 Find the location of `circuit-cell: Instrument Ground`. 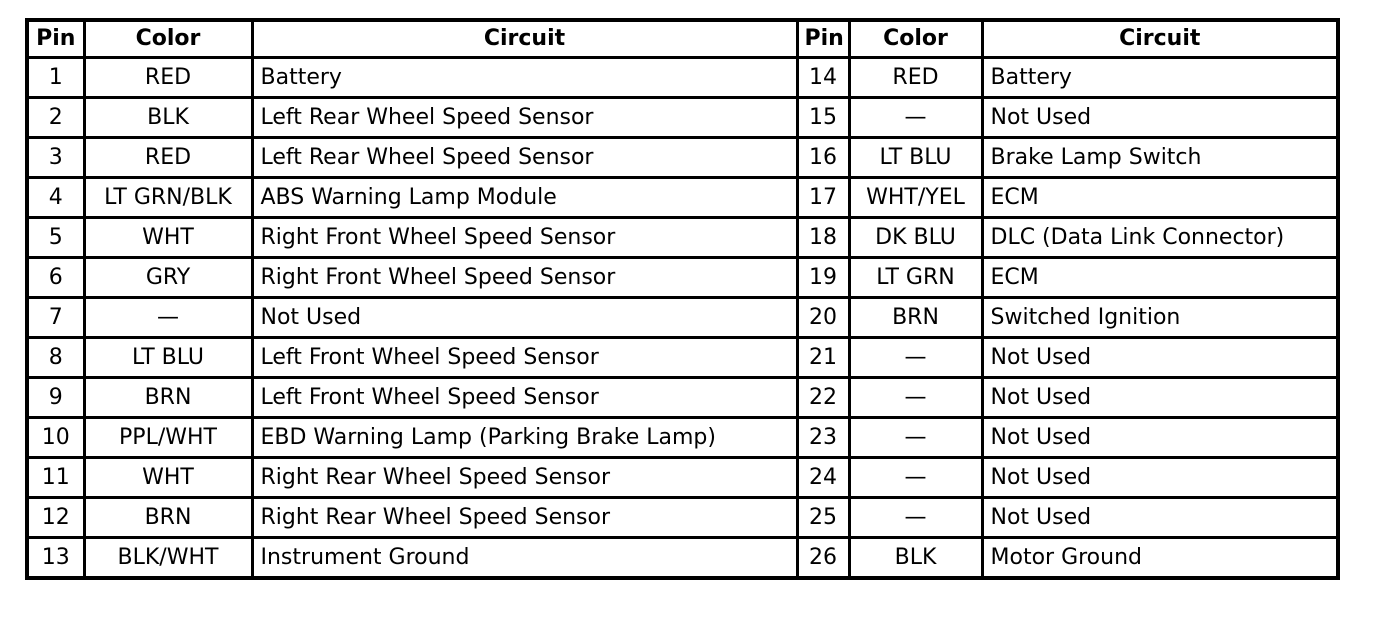

circuit-cell: Instrument Ground is located at coordinates (524, 558).